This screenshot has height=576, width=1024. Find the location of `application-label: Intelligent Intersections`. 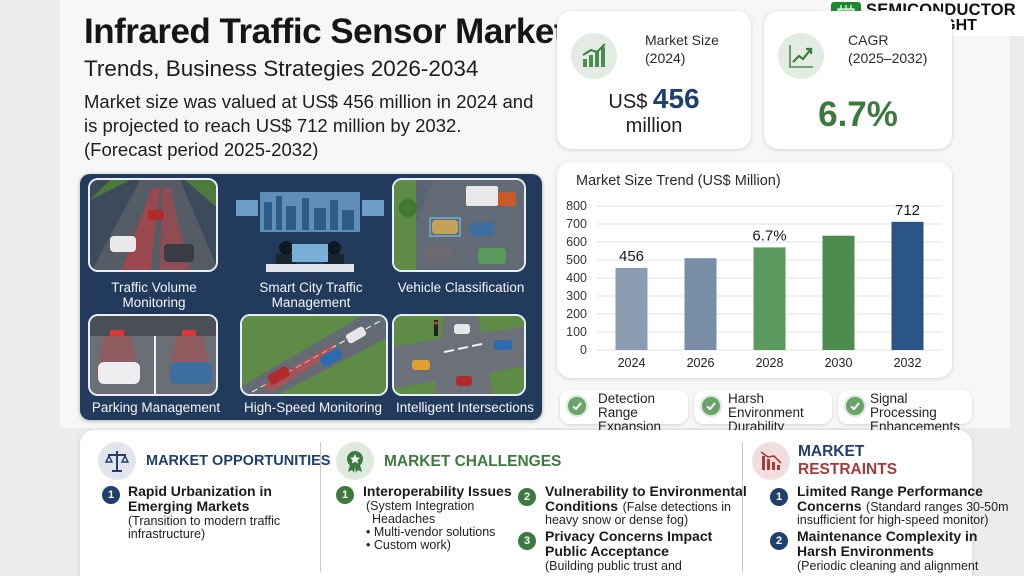

application-label: Intelligent Intersections is located at coordinates (465, 407).